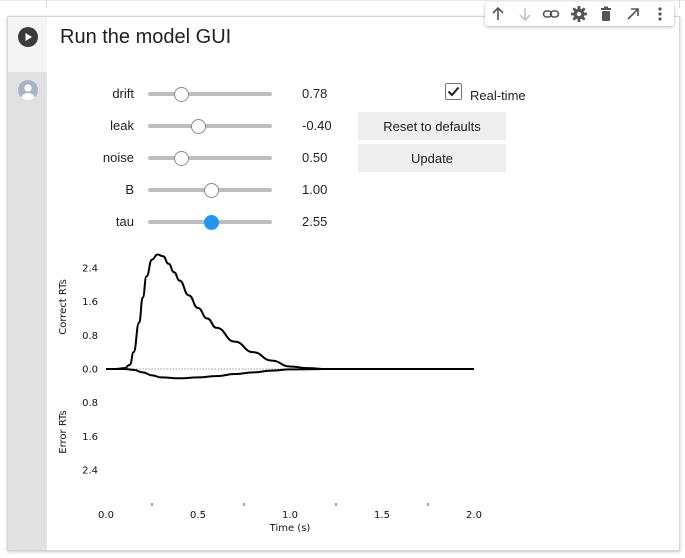 The image size is (685, 558). Describe the element at coordinates (606, 14) in the screenshot. I see `trash-icon` at that location.